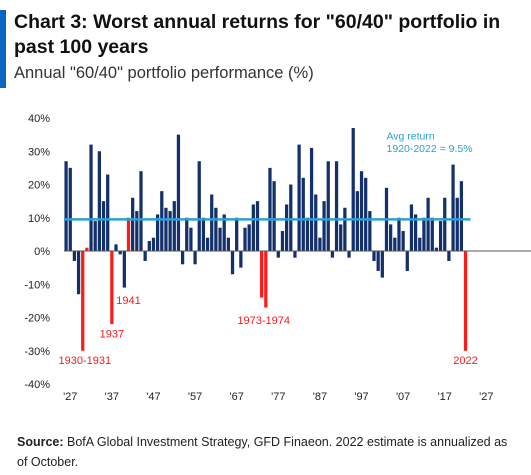 The width and height of the screenshot is (531, 475). I want to click on bar-1953, so click(178, 193).